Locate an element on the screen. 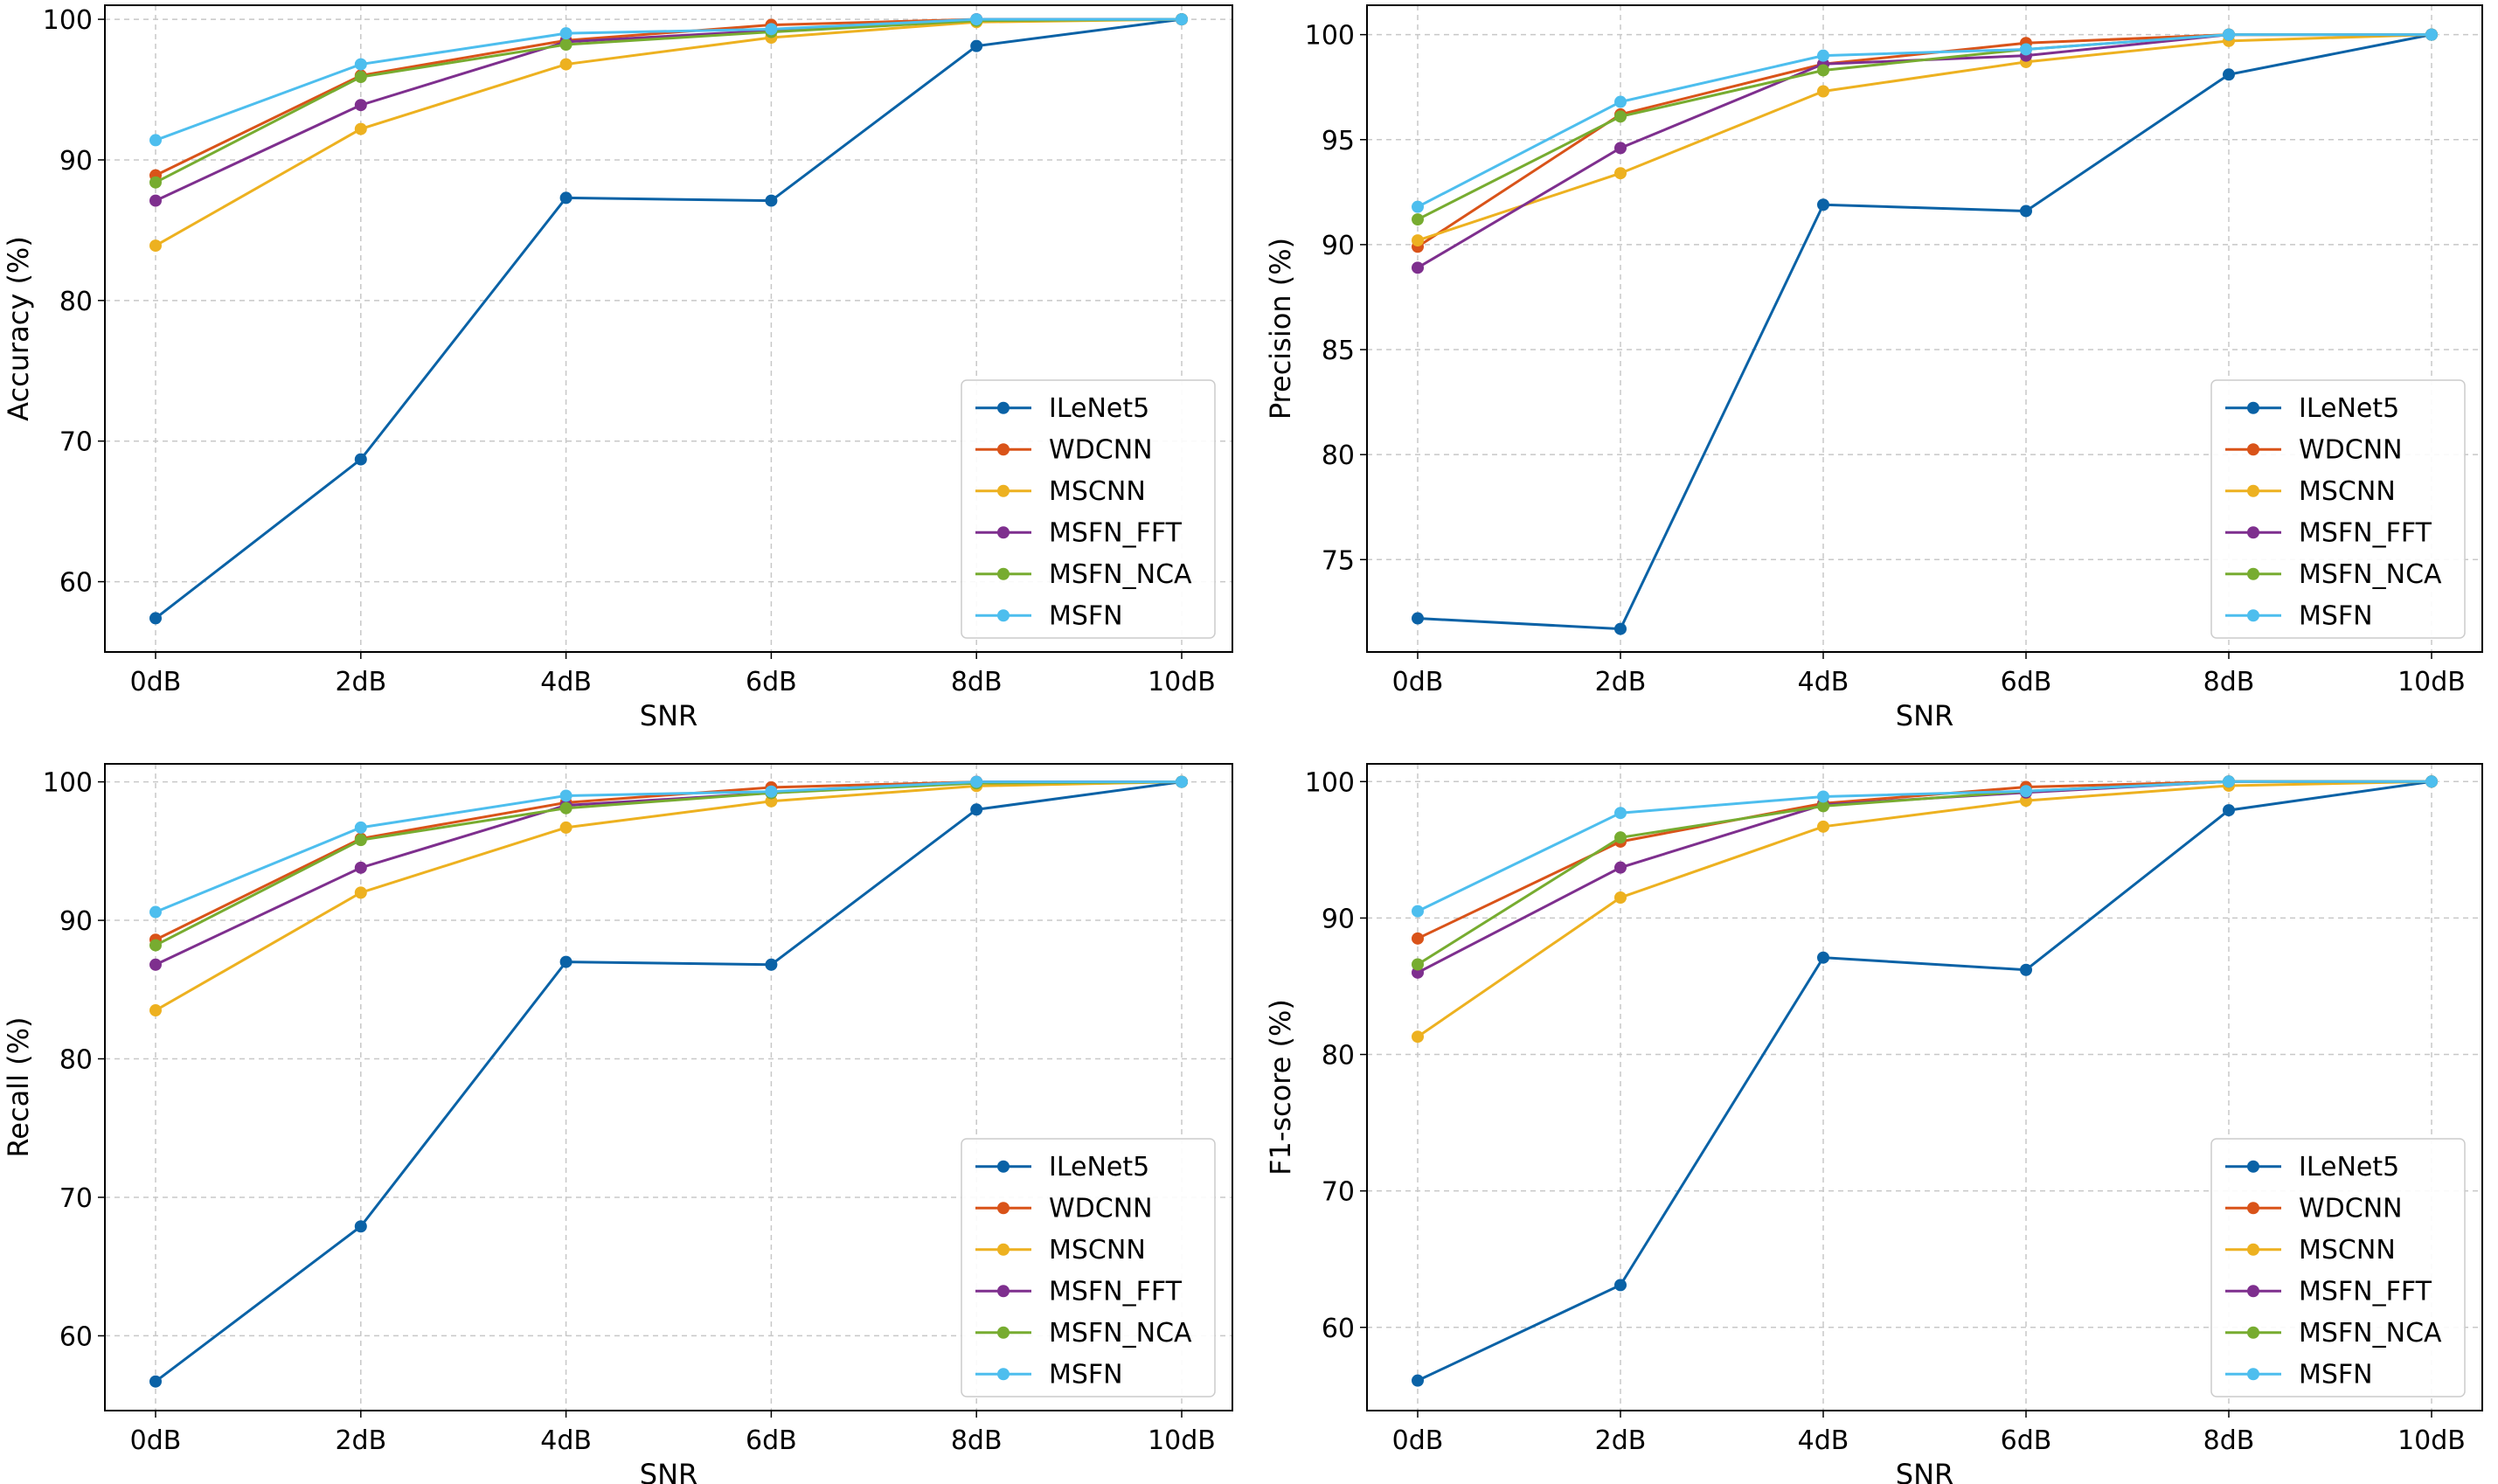 This screenshot has width=2498, height=1484. y-axis-title: Recall (%) is located at coordinates (18, 1086).